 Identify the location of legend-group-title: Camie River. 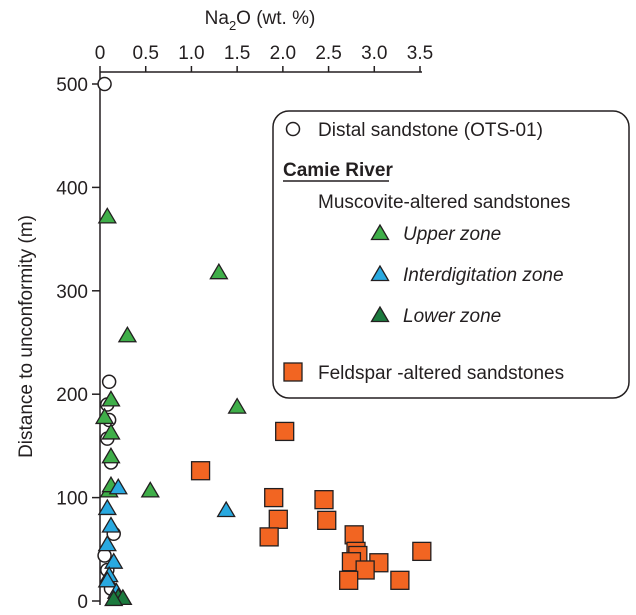
(338, 170).